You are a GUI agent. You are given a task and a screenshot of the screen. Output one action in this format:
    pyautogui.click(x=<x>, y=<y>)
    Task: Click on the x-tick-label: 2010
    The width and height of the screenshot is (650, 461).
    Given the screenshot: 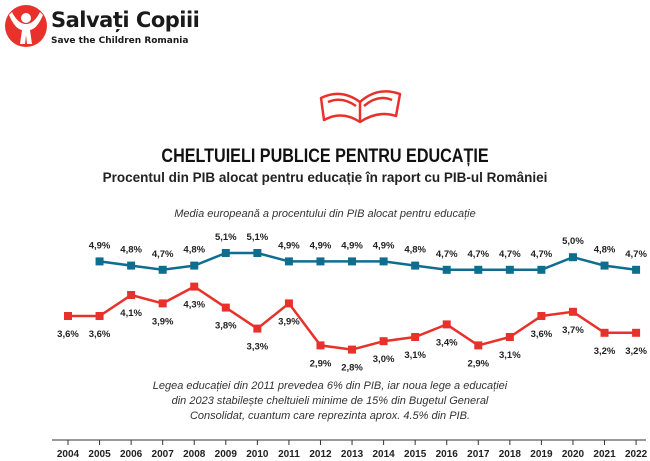 What is the action you would take?
    pyautogui.click(x=257, y=454)
    